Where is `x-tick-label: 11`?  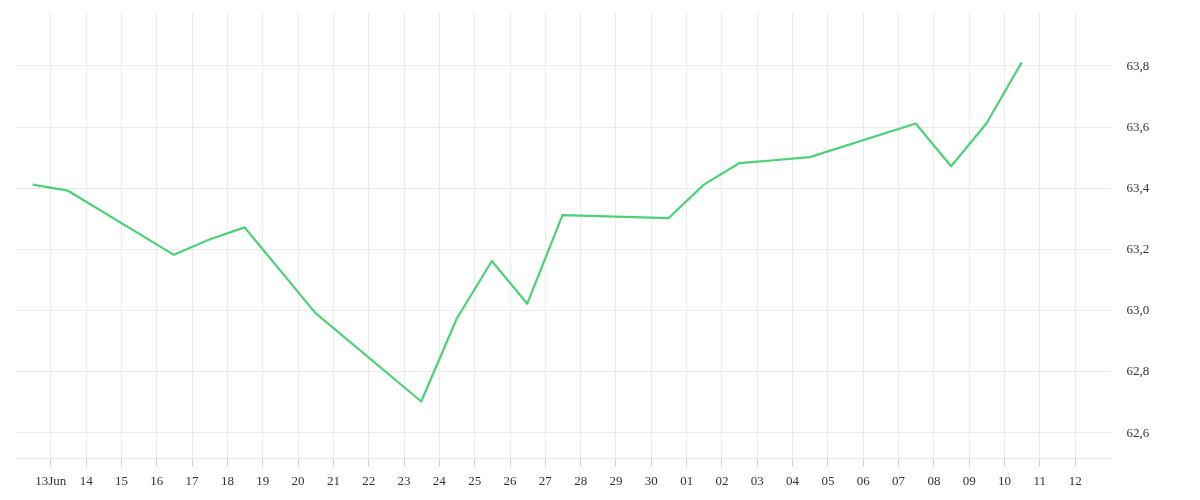
x-tick-label: 11 is located at coordinates (1040, 480).